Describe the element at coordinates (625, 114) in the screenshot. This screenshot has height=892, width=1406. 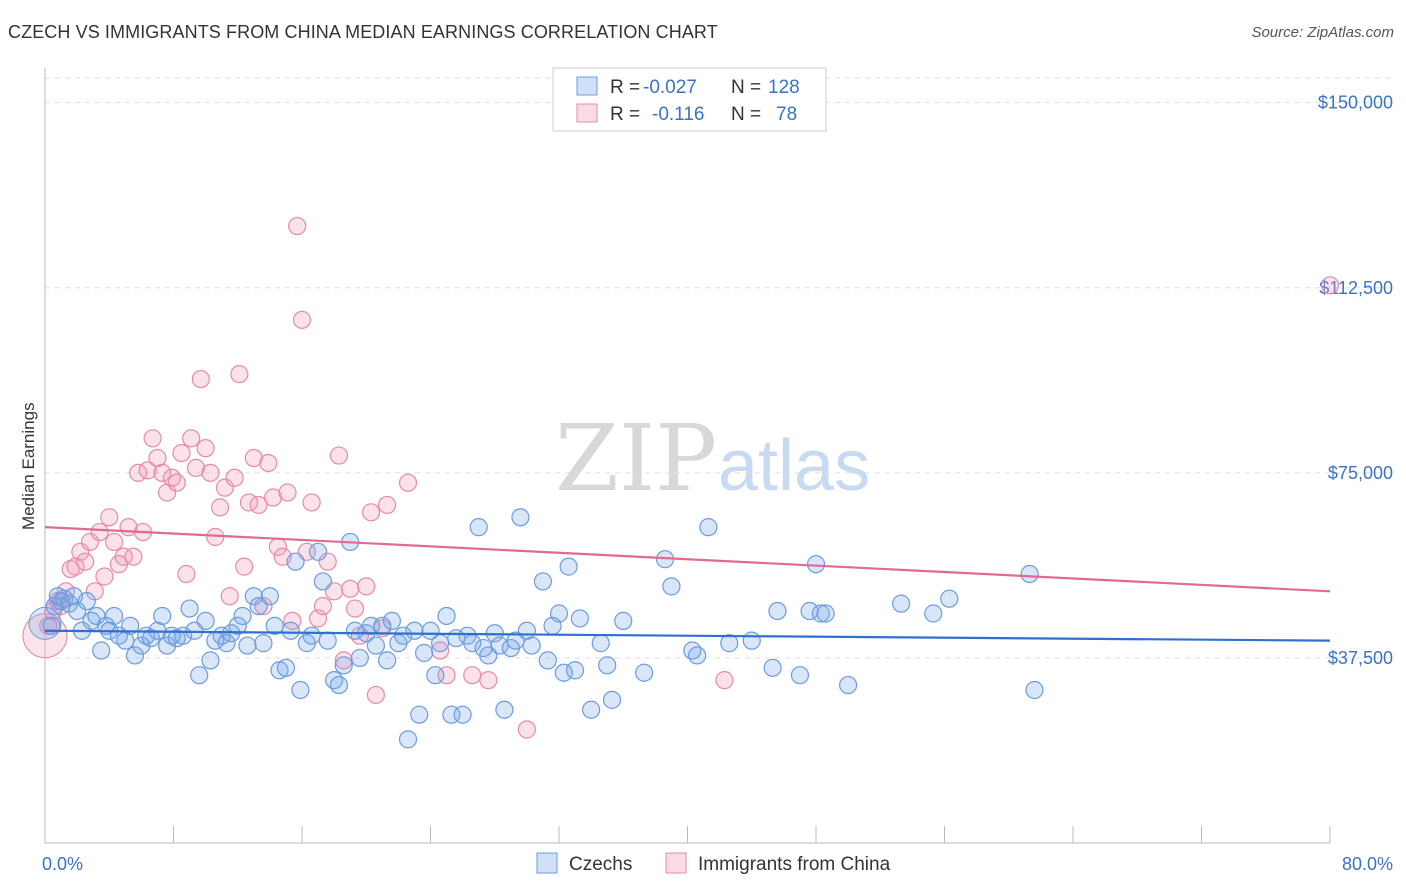
I see `legend-r-label-pink: R =` at that location.